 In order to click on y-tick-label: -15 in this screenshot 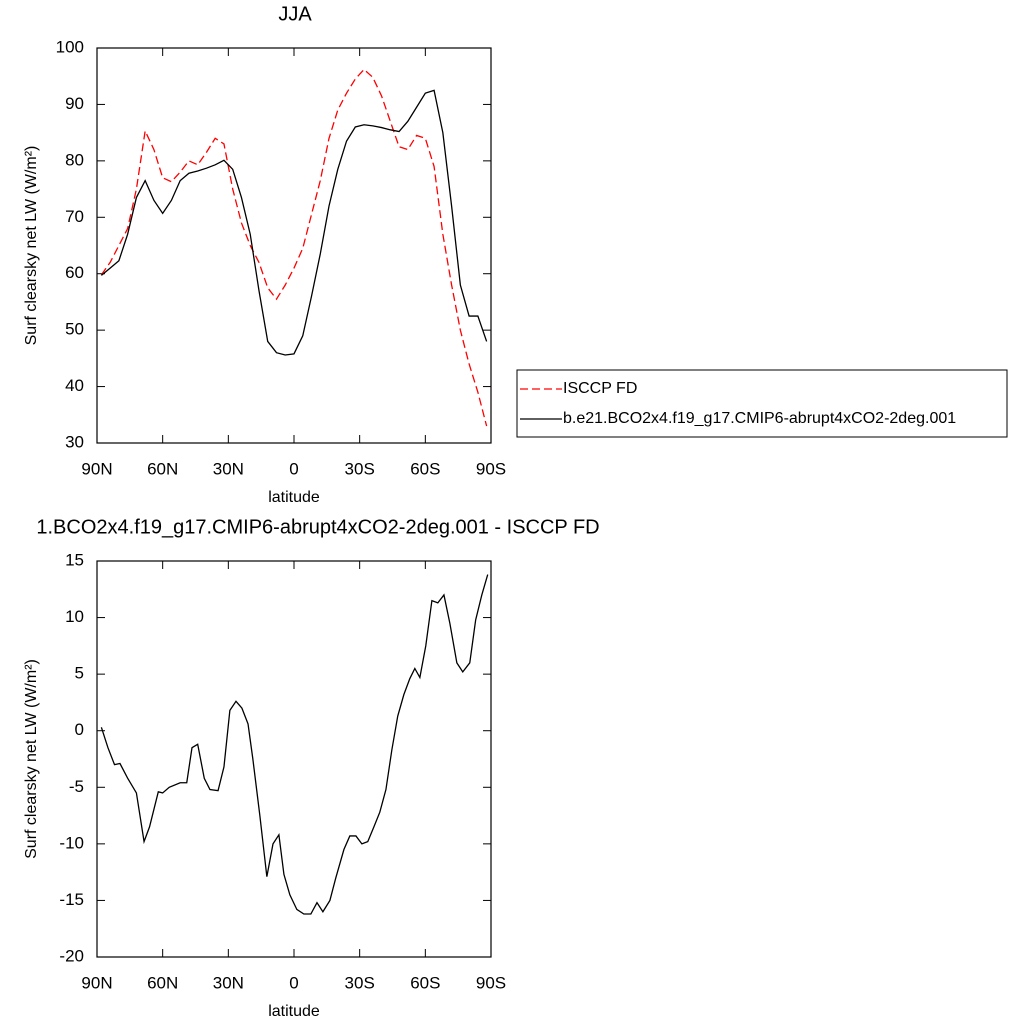, I will do `click(71, 899)`.